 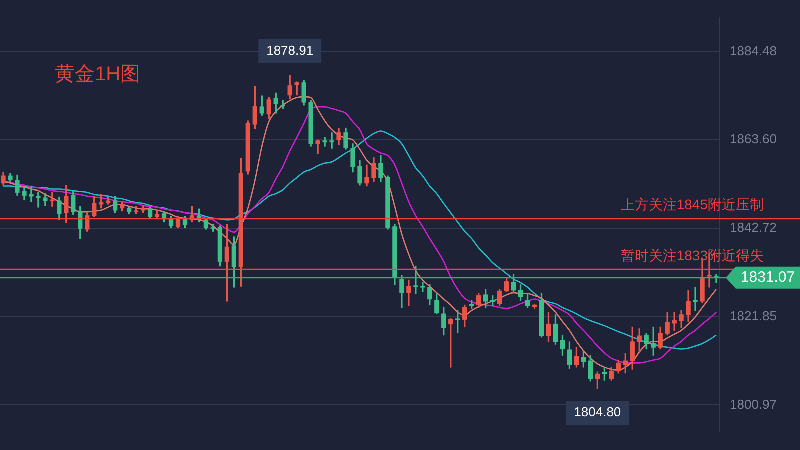 I want to click on y-tick-label: 1821.85, so click(x=753, y=316).